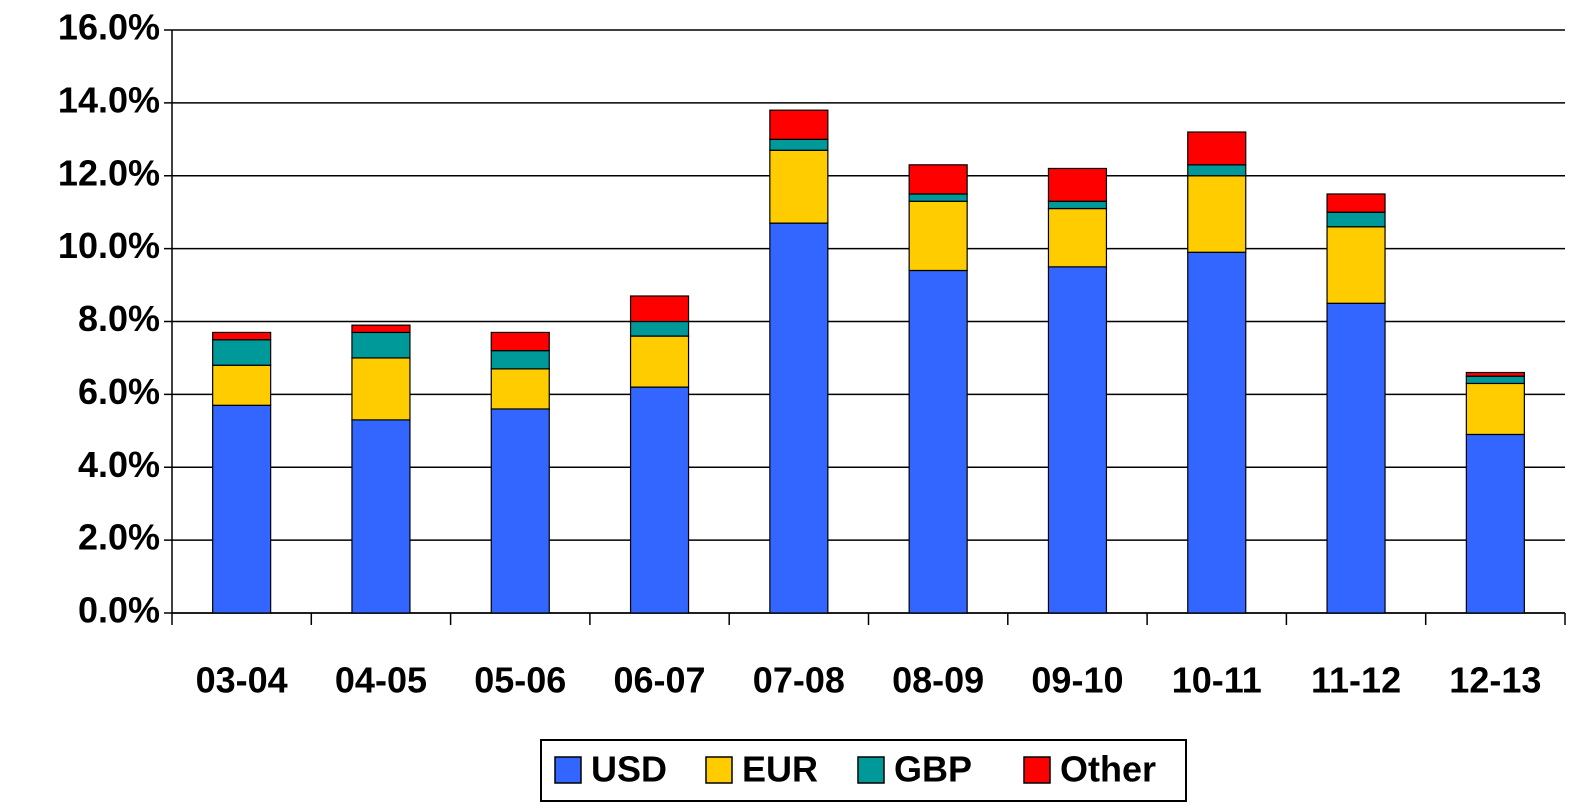  What do you see at coordinates (1356, 680) in the screenshot?
I see `x-tick-label: 11-12` at bounding box center [1356, 680].